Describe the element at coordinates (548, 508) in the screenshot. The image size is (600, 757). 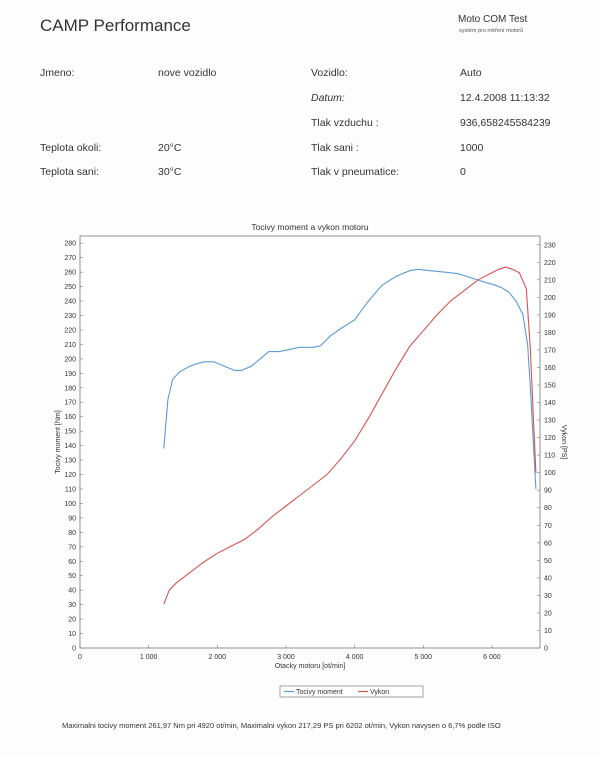
I see `y2-tick-label: 80` at that location.